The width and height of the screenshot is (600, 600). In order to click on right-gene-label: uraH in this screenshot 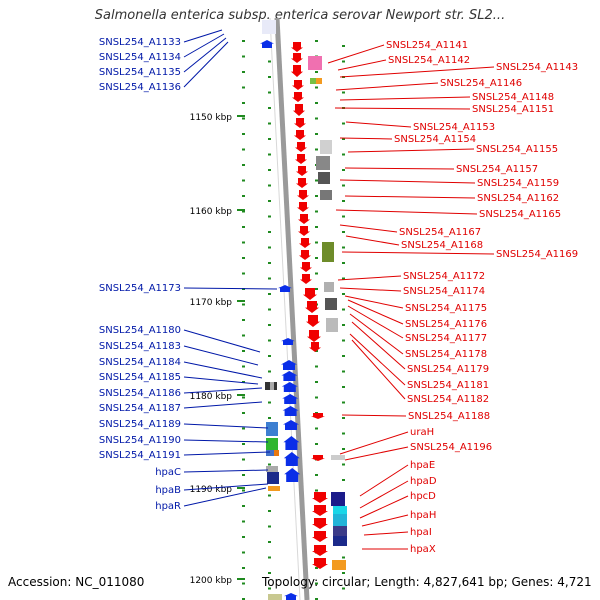, I will do `click(422, 432)`.